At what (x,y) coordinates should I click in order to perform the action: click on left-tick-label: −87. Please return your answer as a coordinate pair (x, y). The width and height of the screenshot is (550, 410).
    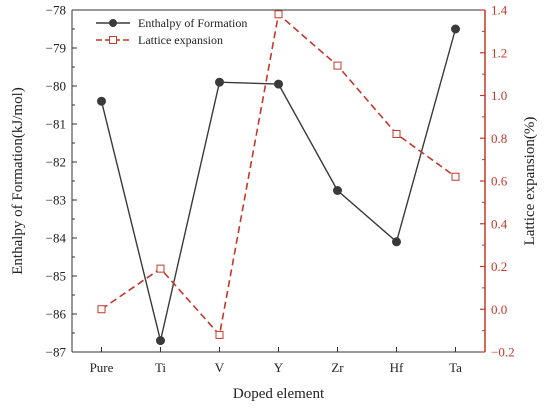
    Looking at the image, I should click on (56, 352).